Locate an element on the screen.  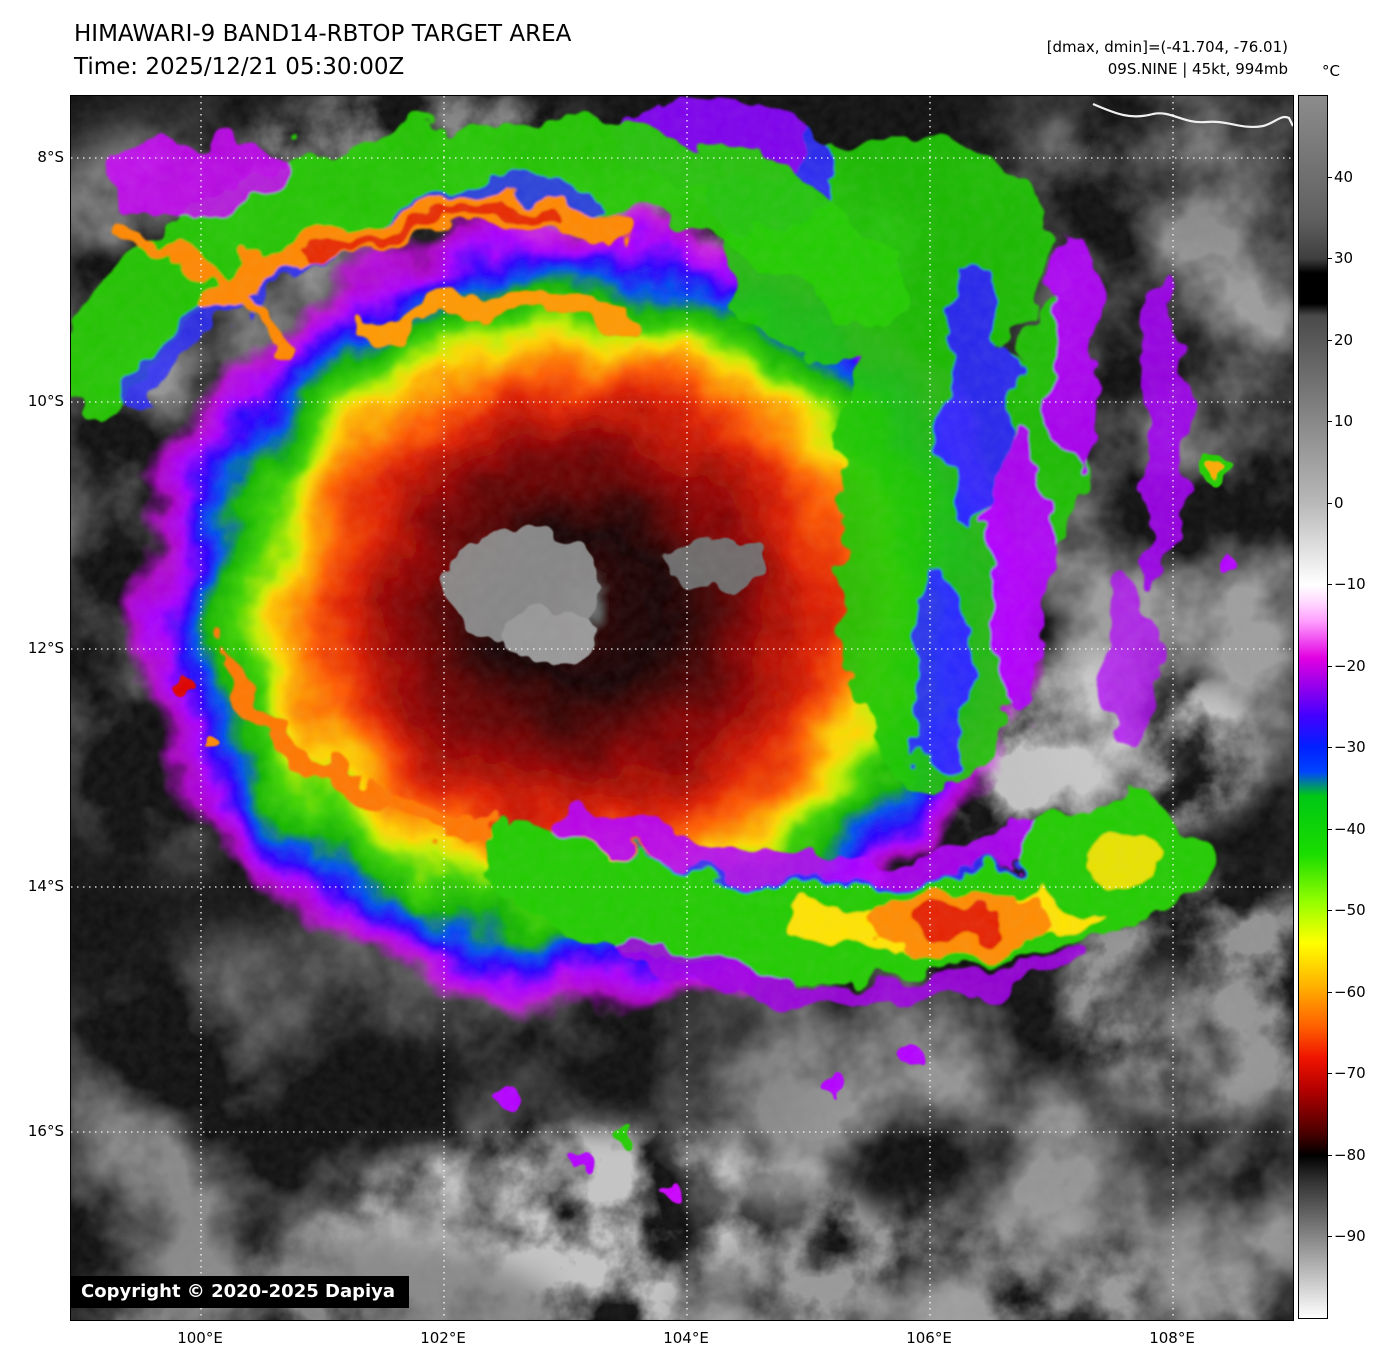
colorbar-tick-m30: −30 is located at coordinates (1346, 747).